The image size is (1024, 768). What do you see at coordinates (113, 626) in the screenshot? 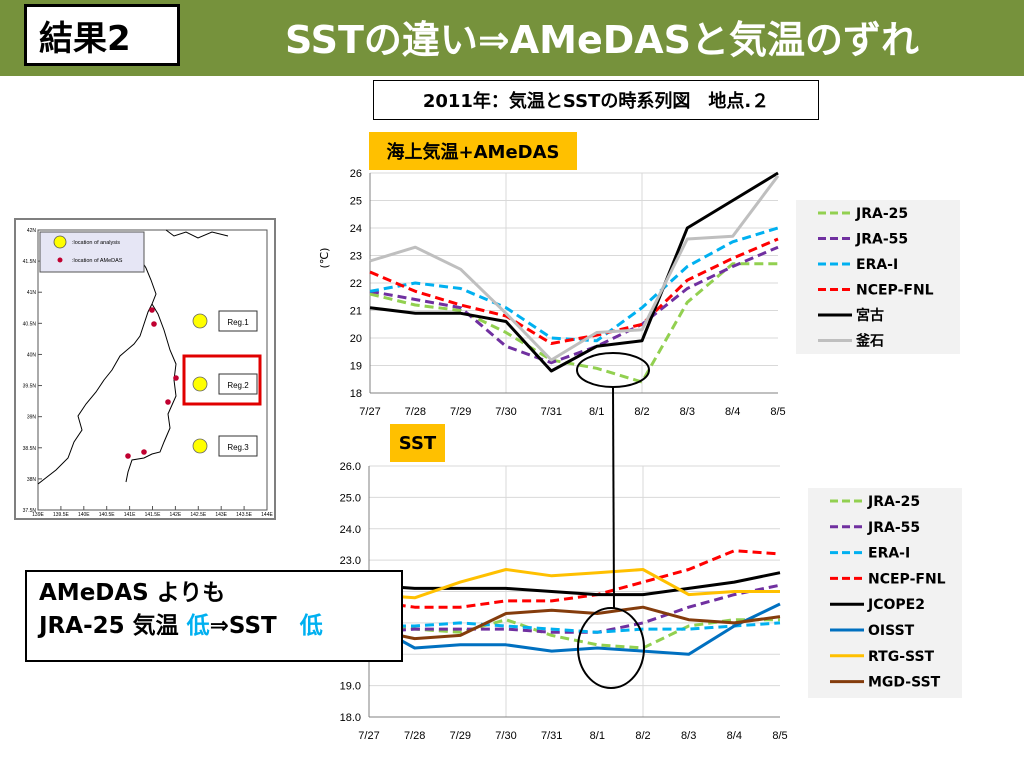
I see `callout-jra-text: JRA-25 気温` at bounding box center [113, 626].